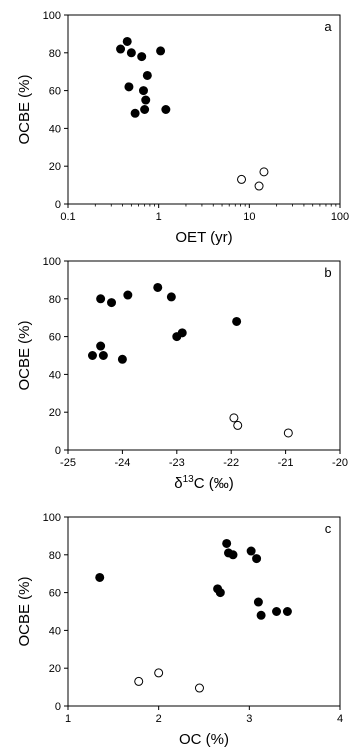 The height and width of the screenshot is (755, 349). I want to click on x-tick-label: 4, so click(340, 719).